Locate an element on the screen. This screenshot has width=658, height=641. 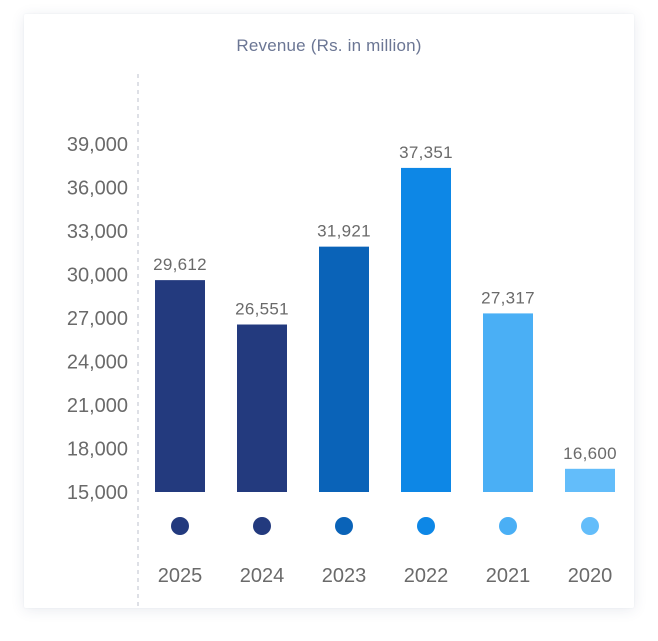
bar-2022 is located at coordinates (426, 329).